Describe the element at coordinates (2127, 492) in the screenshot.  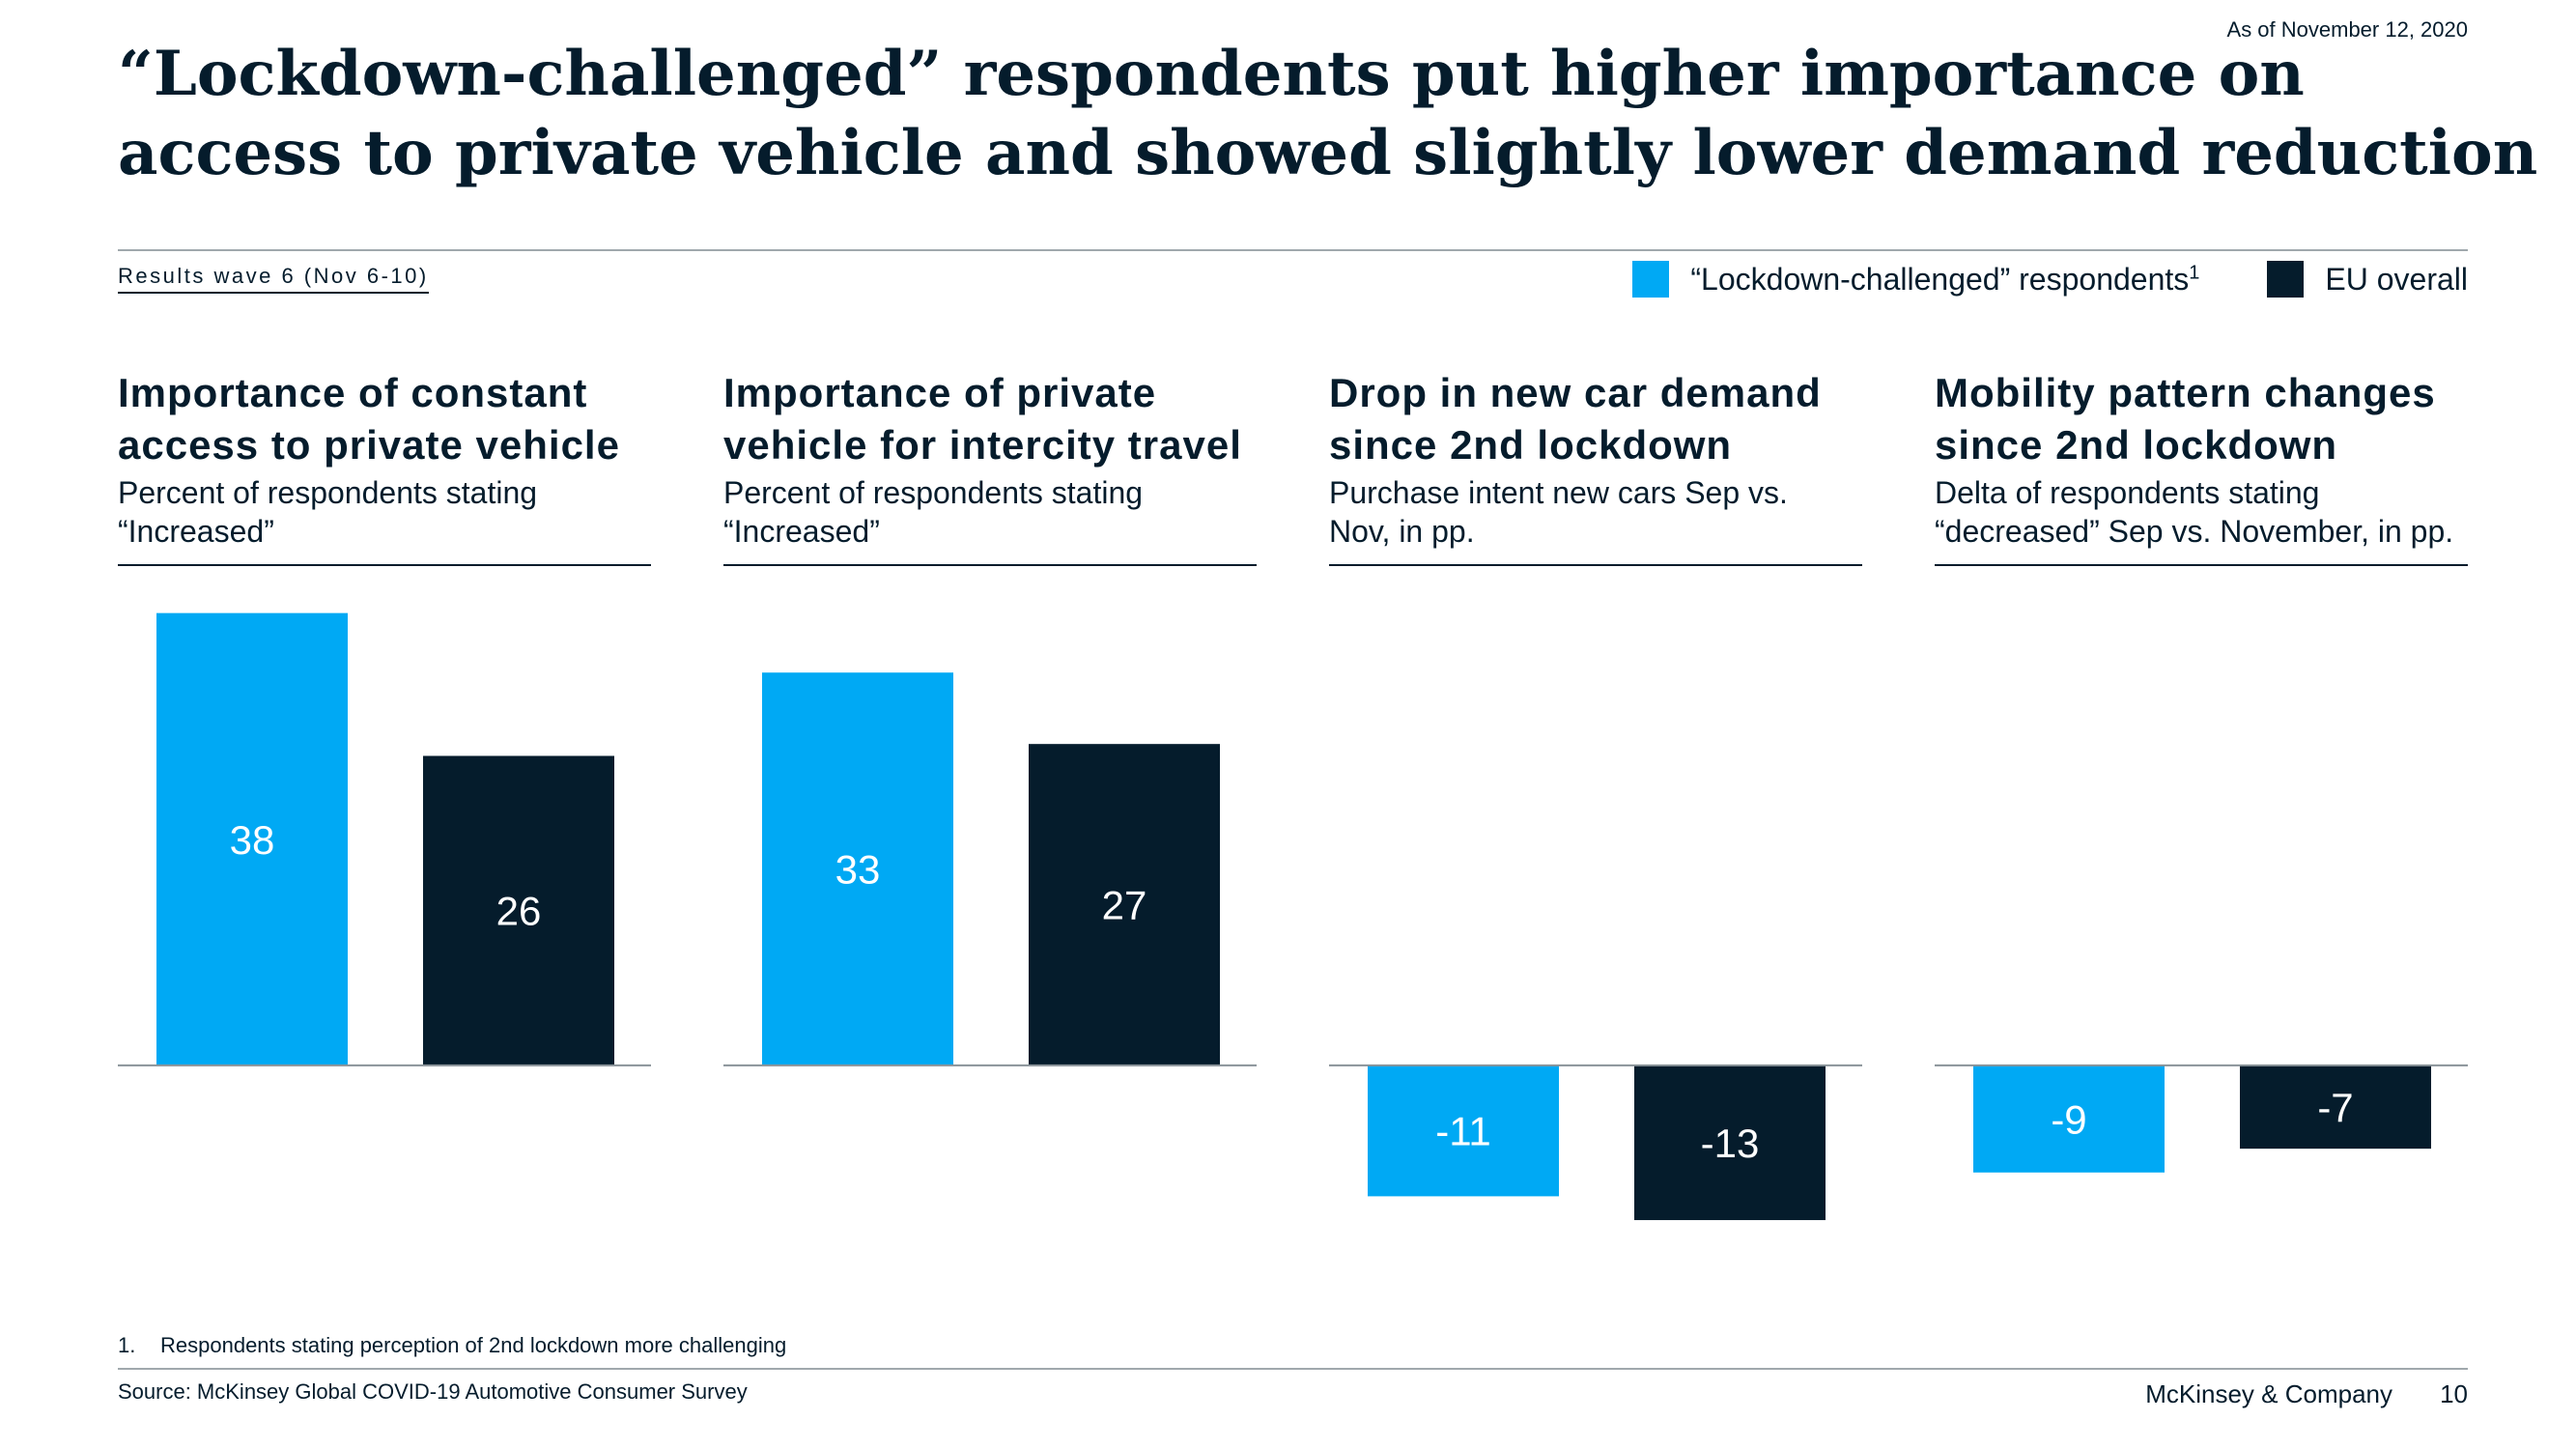
I see `chart-subtitle-line-1: Delta of respondents stating` at that location.